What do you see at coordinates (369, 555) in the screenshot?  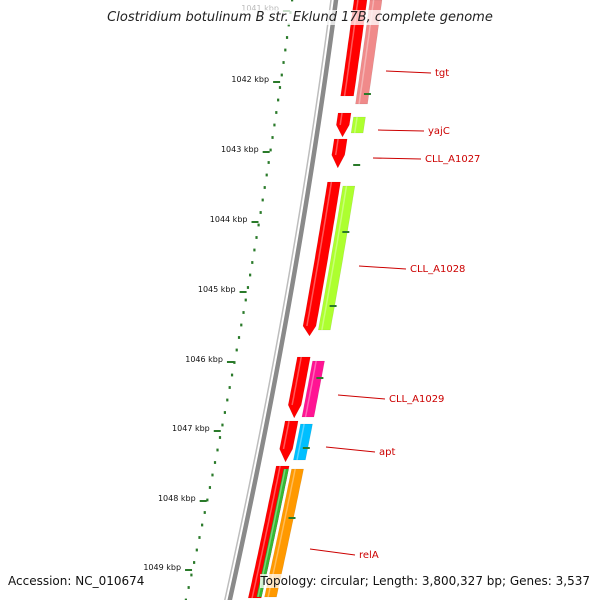 I see `gene-label-relA: relA` at bounding box center [369, 555].